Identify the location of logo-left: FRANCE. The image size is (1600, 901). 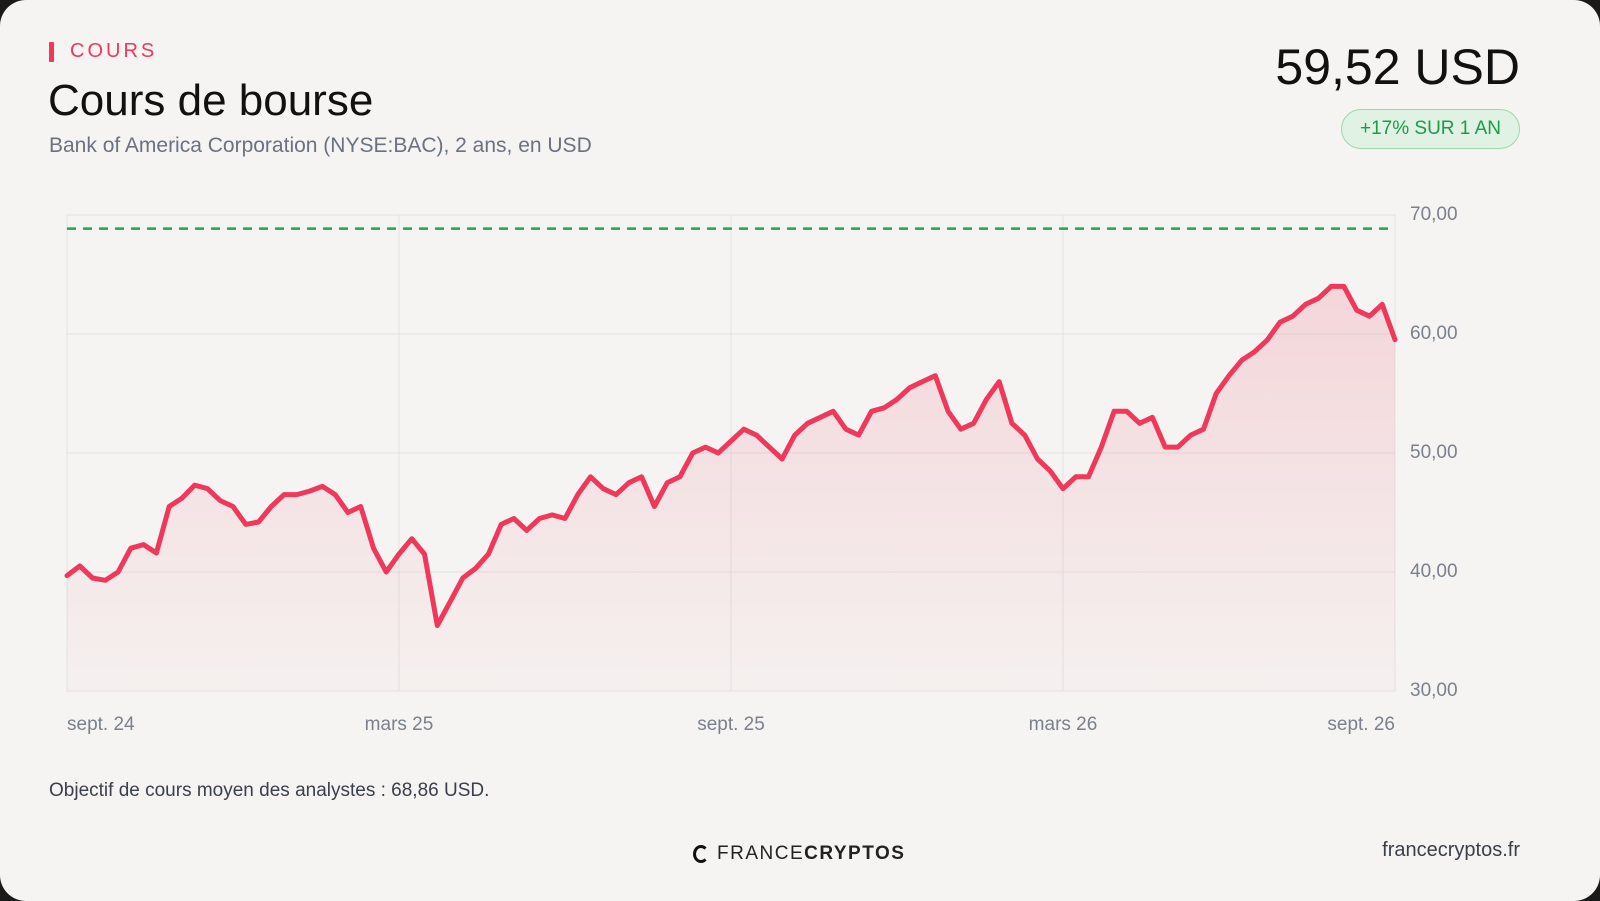
(761, 853).